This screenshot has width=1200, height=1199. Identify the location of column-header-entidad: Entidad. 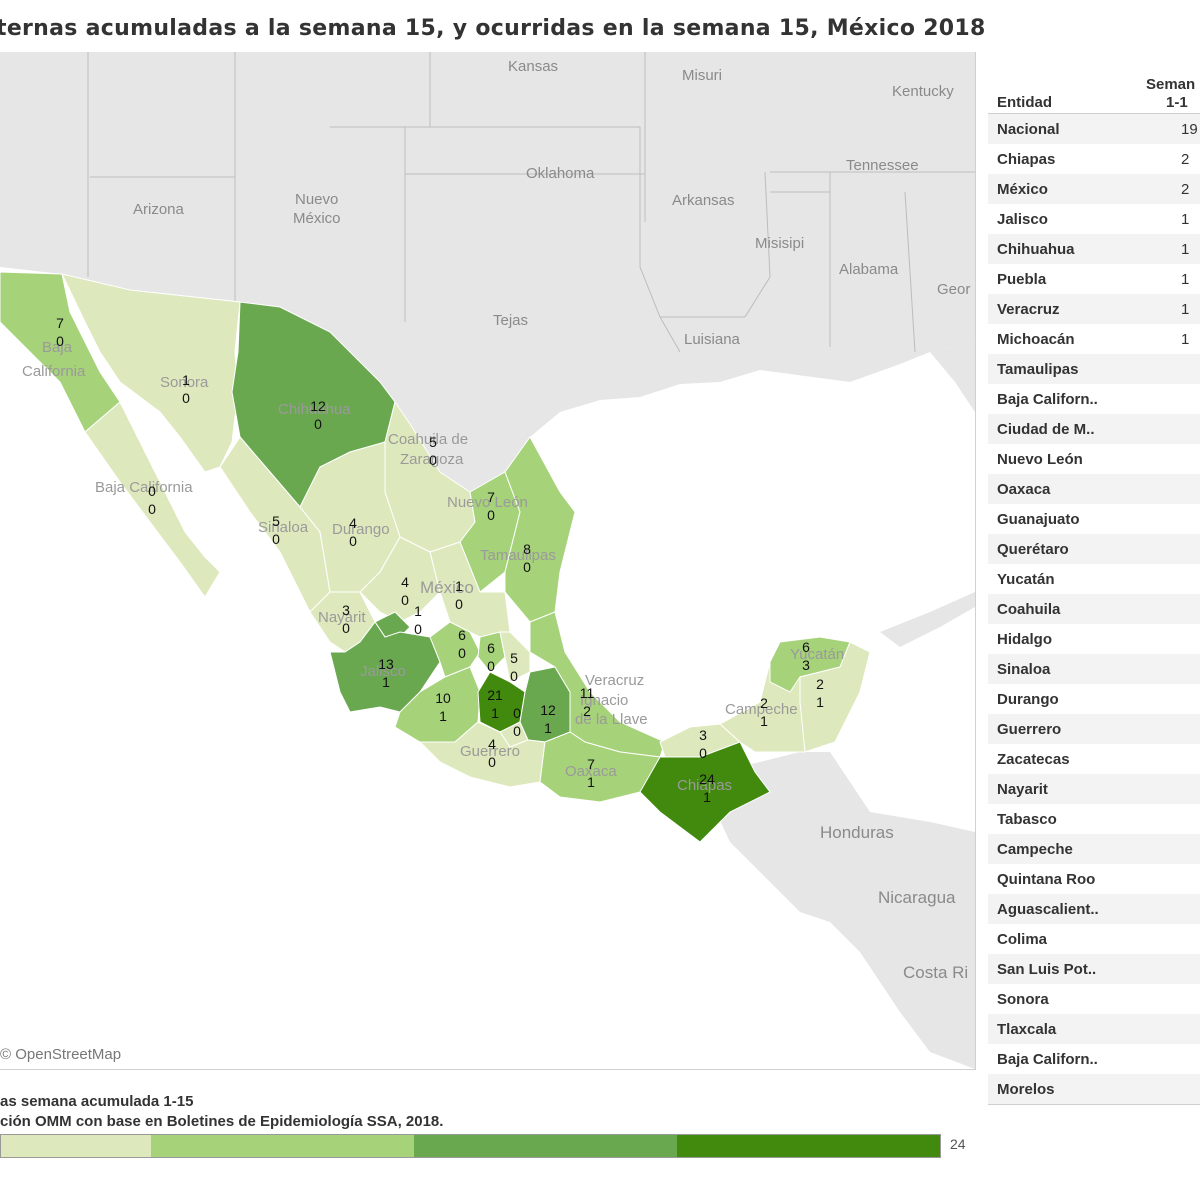
(1024, 102).